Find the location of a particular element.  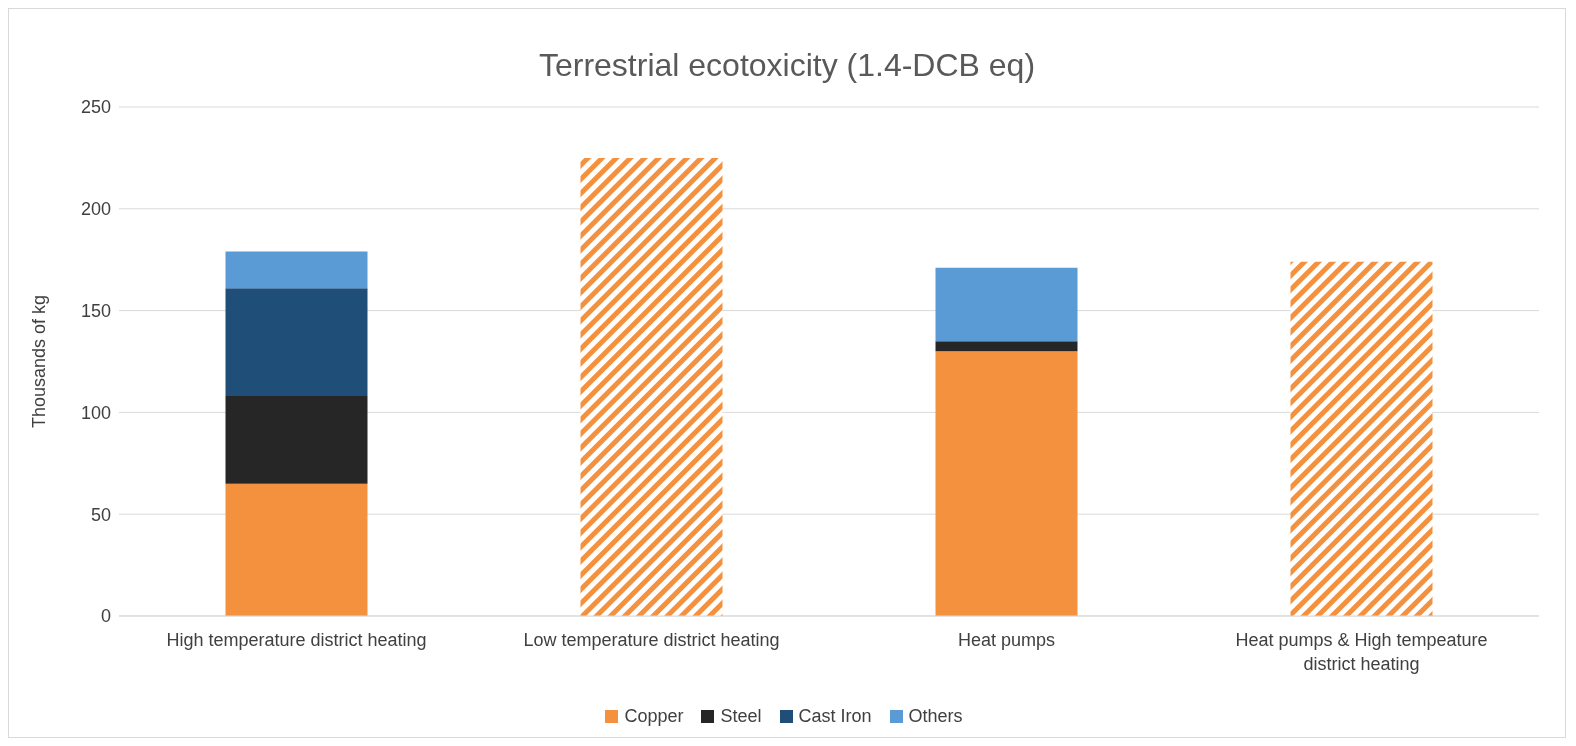

legend-label: Cast Iron is located at coordinates (835, 716).